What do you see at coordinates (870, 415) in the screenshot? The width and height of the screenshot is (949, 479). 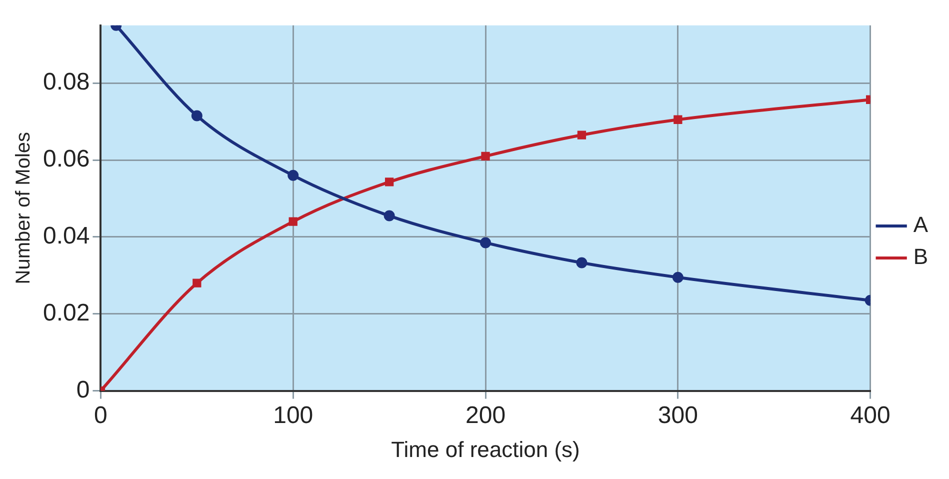 I see `x-tick-label: 400` at bounding box center [870, 415].